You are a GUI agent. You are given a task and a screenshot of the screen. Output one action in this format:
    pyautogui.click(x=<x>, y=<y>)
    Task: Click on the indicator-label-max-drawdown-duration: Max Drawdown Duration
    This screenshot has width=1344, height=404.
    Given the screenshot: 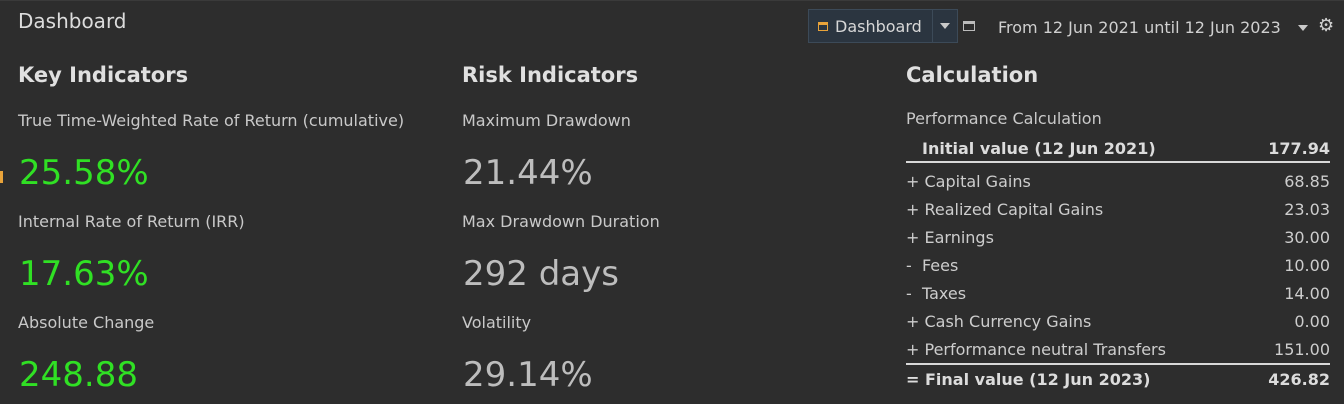 What is the action you would take?
    pyautogui.click(x=561, y=221)
    